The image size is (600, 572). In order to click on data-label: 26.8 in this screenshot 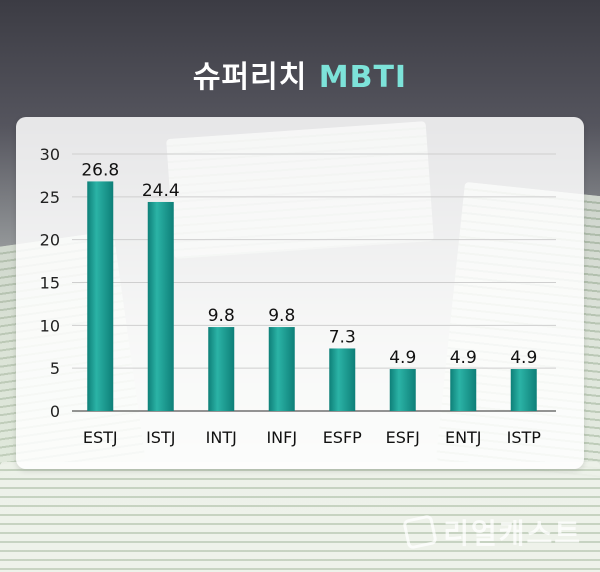, I will do `click(100, 170)`.